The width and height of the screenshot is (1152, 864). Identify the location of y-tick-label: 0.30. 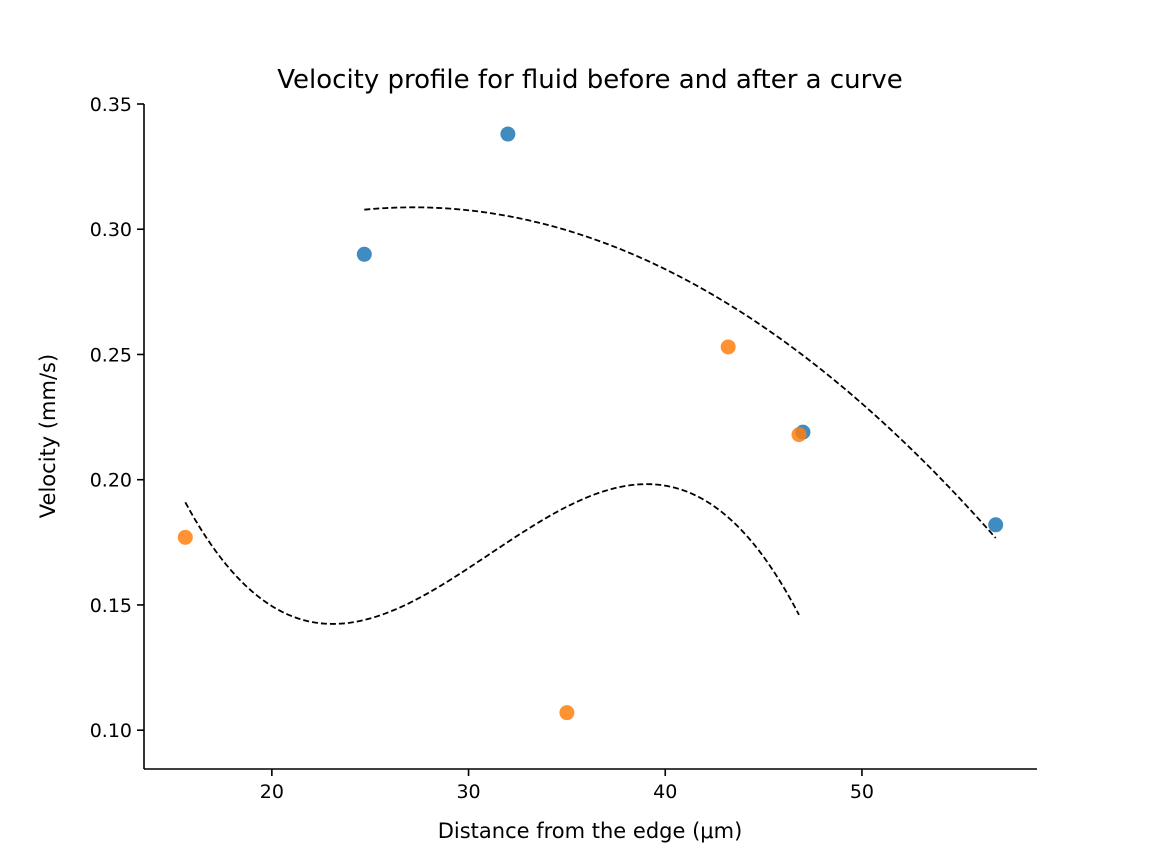
(111, 230).